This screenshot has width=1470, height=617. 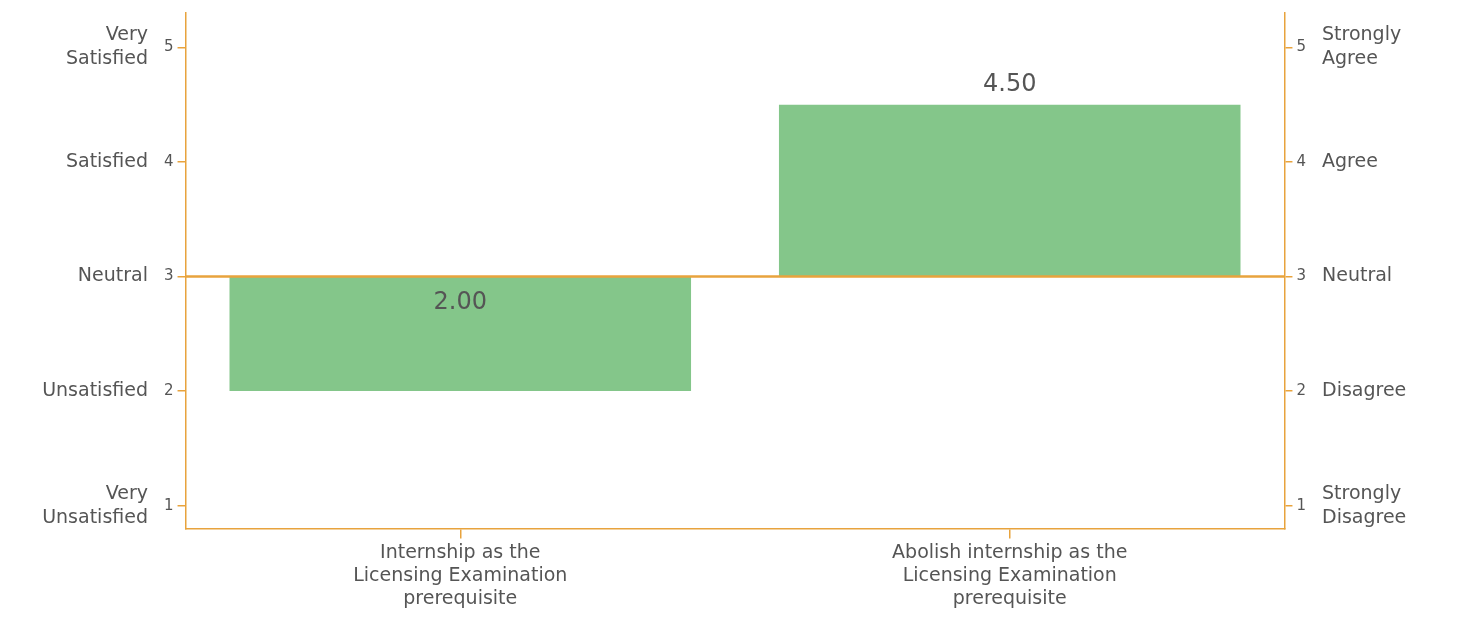 I want to click on y-tick-label: 5, so click(x=169, y=46).